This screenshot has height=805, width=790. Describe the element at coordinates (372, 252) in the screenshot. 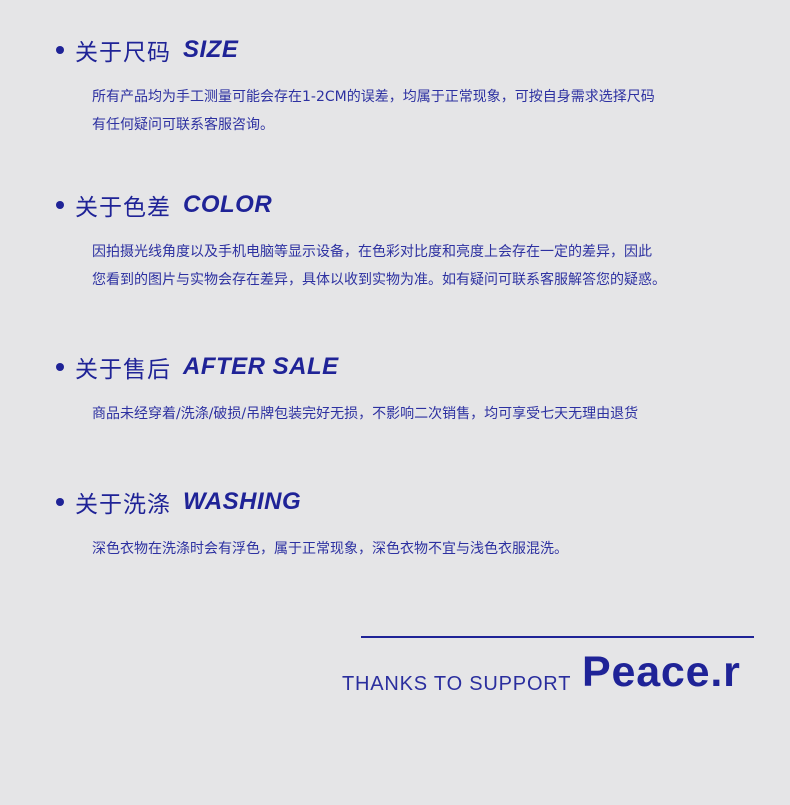

I see `color-description-line: 因拍摄光线角度以及手机电脑等显示设备，在色彩对比度和亮度上会存在一定的差异，因此` at that location.